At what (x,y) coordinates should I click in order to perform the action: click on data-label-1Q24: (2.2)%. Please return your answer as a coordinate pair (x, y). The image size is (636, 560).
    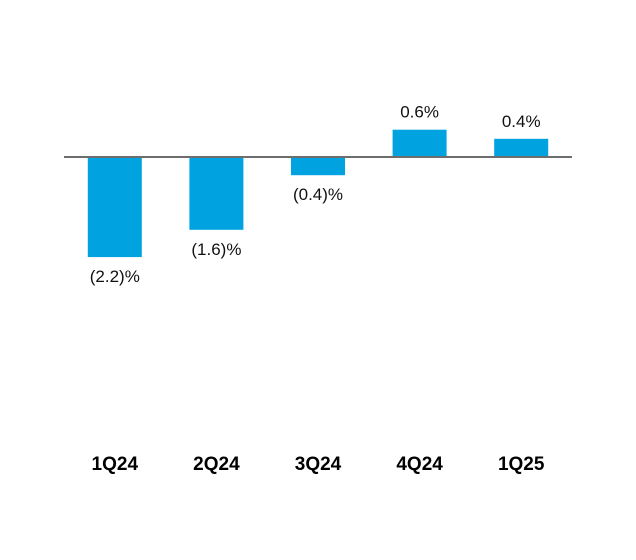
    Looking at the image, I should click on (115, 276).